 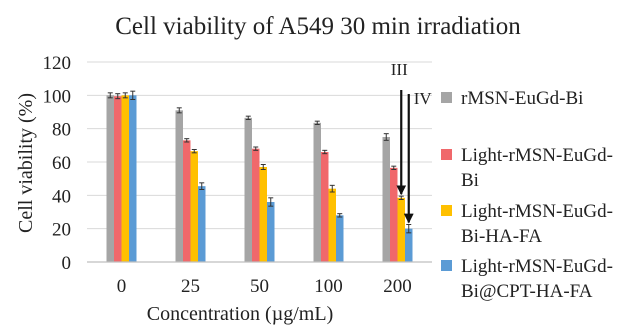 What do you see at coordinates (527, 291) in the screenshot?
I see `legend-label-line: Bi@CPT-HA-FA` at bounding box center [527, 291].